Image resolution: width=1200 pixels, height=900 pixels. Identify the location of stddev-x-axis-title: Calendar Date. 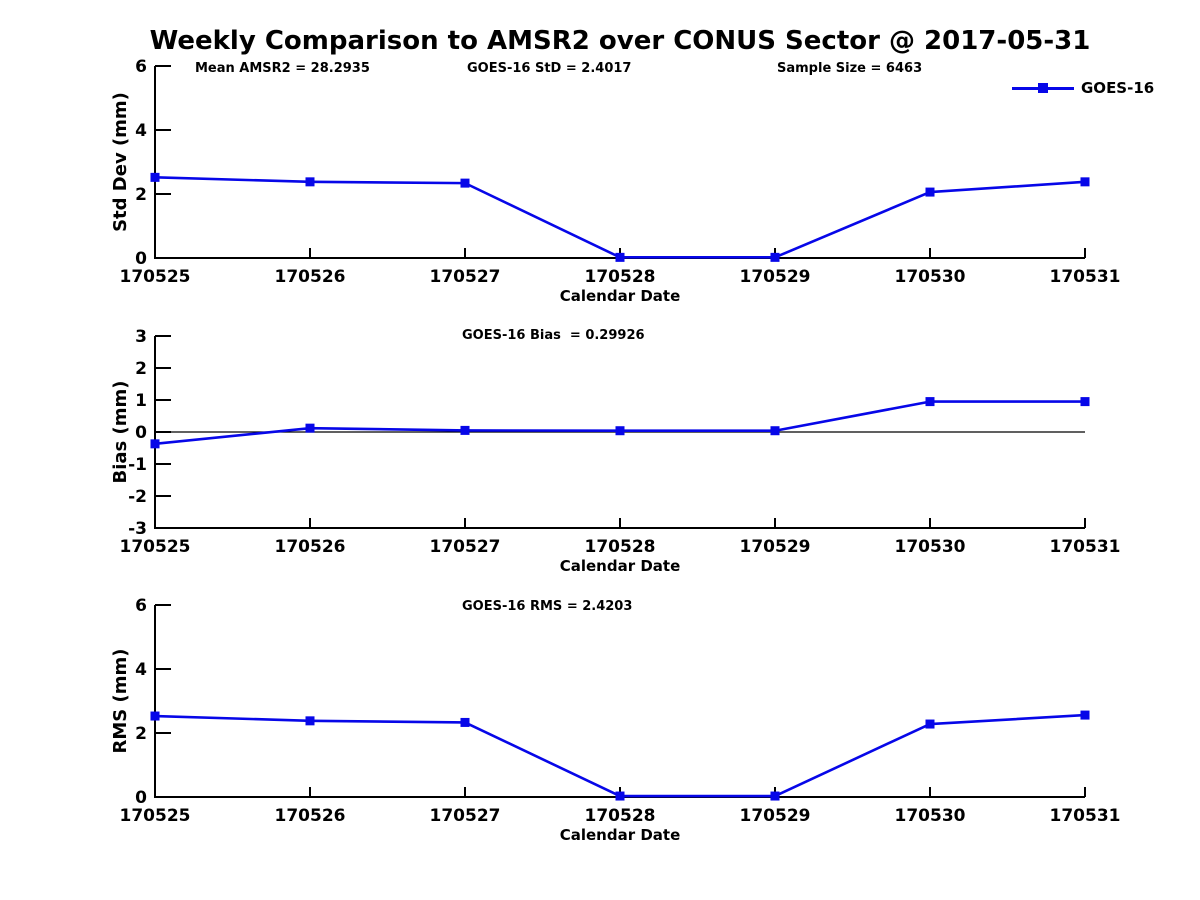
(620, 296).